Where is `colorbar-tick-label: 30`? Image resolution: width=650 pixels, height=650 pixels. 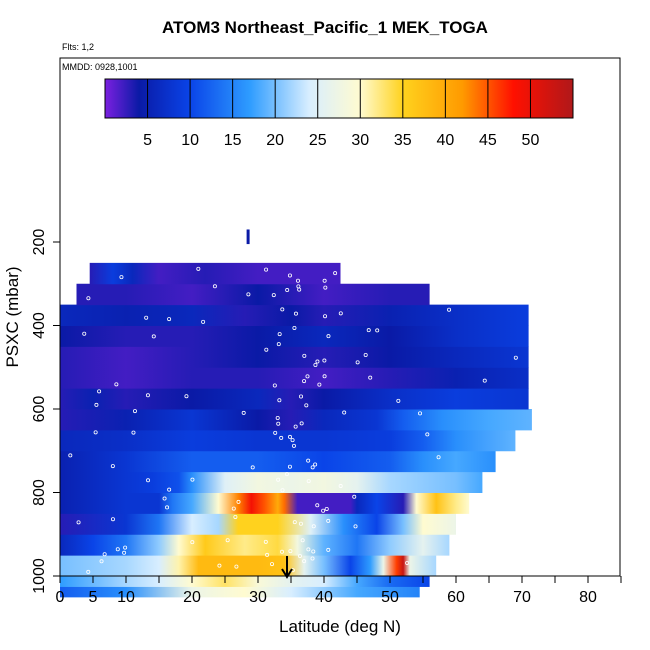 colorbar-tick-label: 30 is located at coordinates (360, 140).